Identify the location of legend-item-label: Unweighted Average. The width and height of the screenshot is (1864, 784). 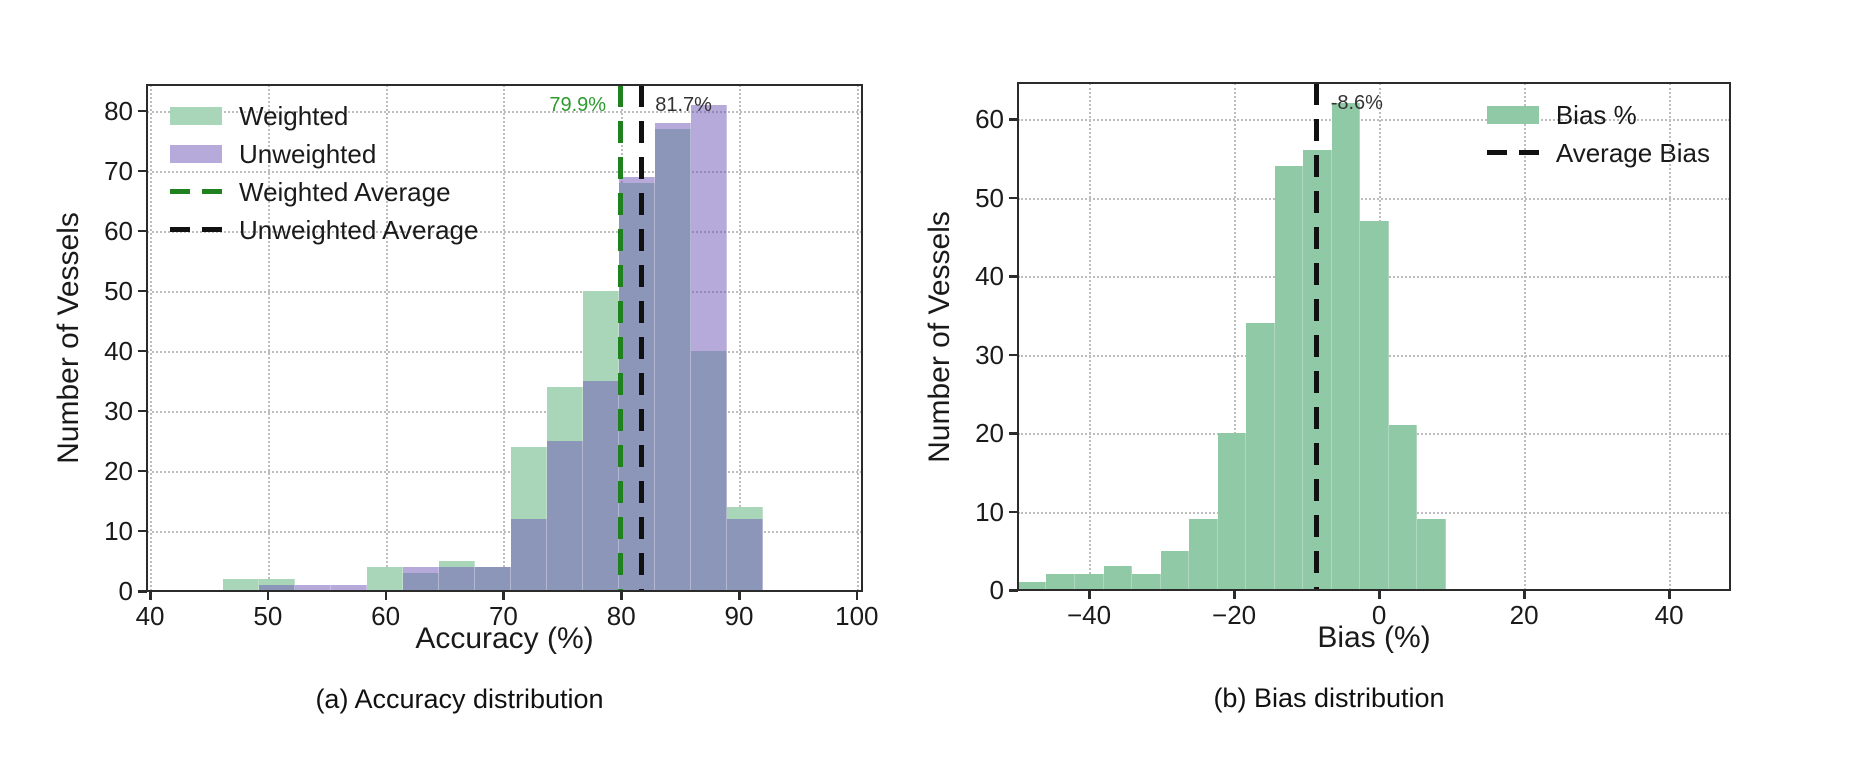
(359, 229).